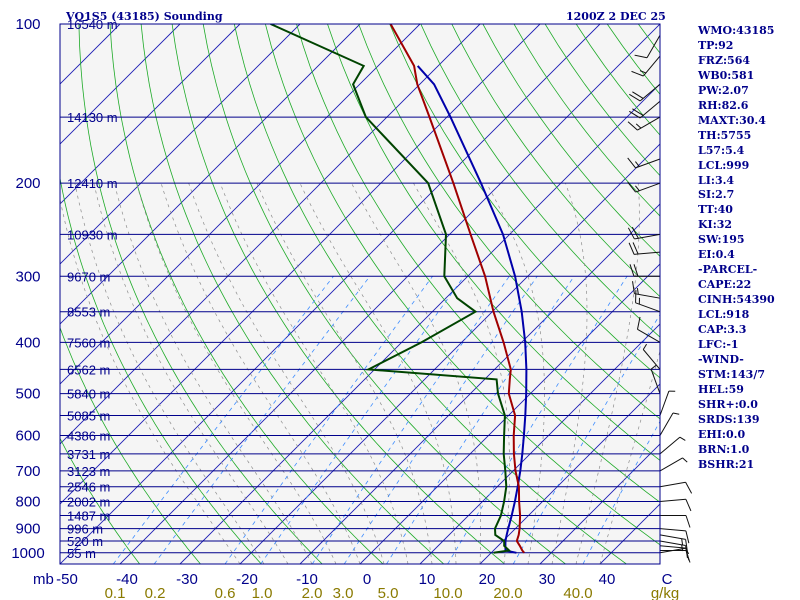 This screenshot has width=800, height=600. I want to click on index-line: SI:2.7, so click(716, 195).